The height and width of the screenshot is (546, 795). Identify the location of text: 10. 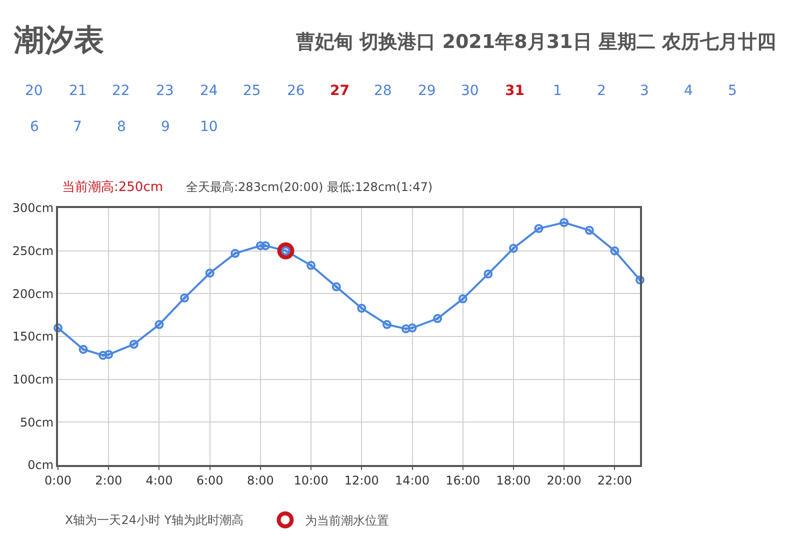
(209, 127).